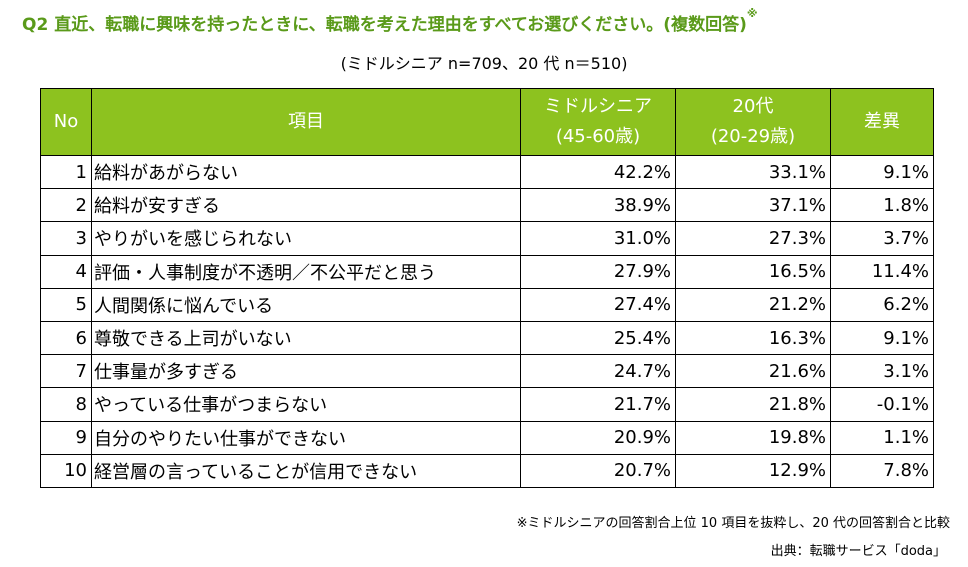 The height and width of the screenshot is (567, 968). I want to click on row-twenties: 19.8%, so click(753, 437).